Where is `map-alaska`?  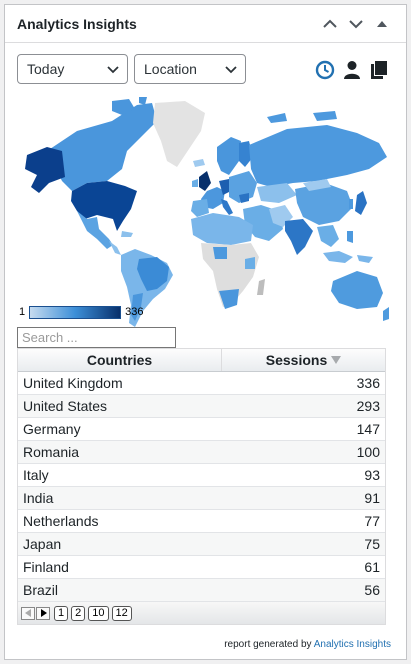 map-alaska is located at coordinates (45, 170).